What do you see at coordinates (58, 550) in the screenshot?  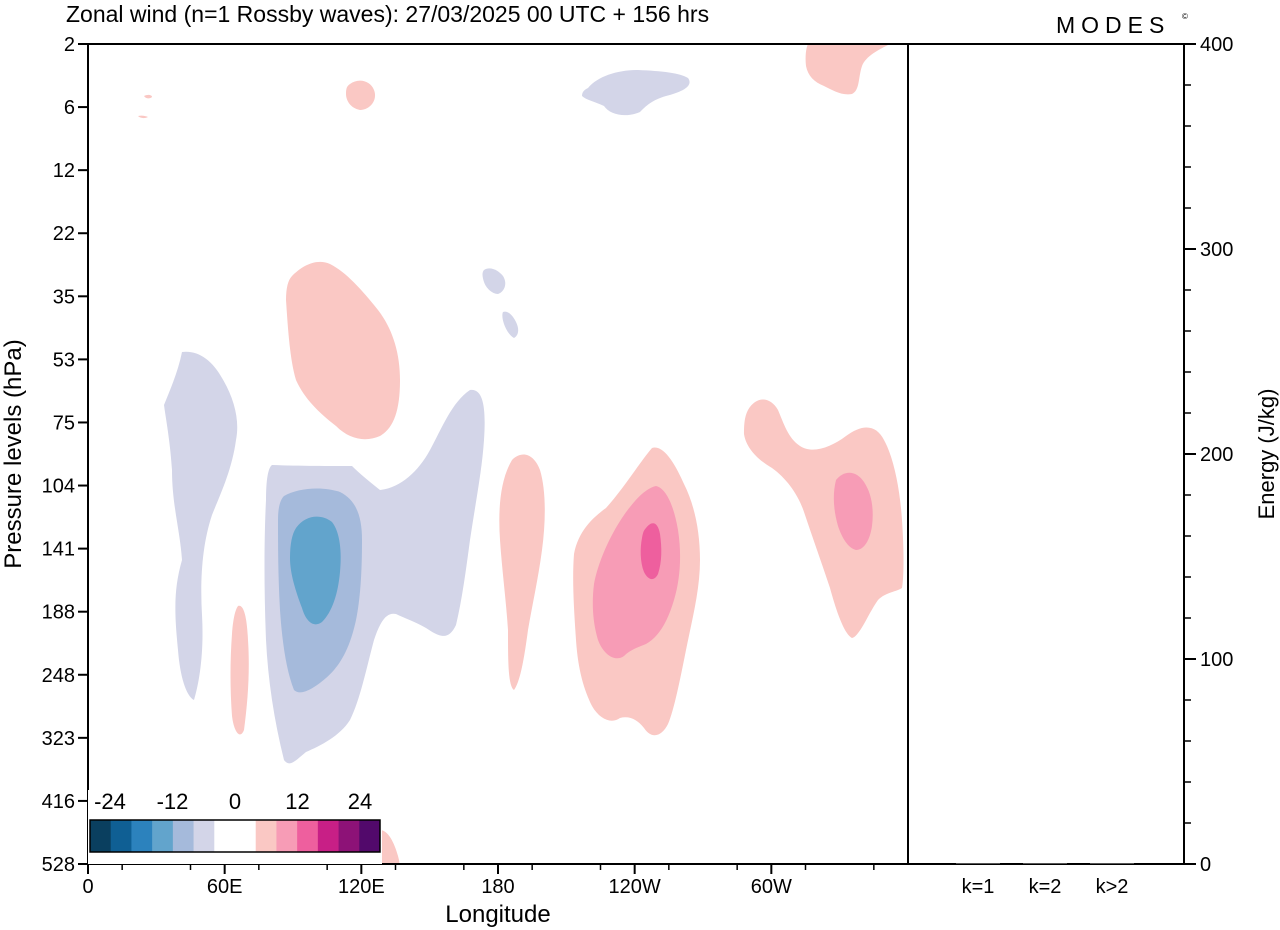 I see `y-tick-label: 141` at bounding box center [58, 550].